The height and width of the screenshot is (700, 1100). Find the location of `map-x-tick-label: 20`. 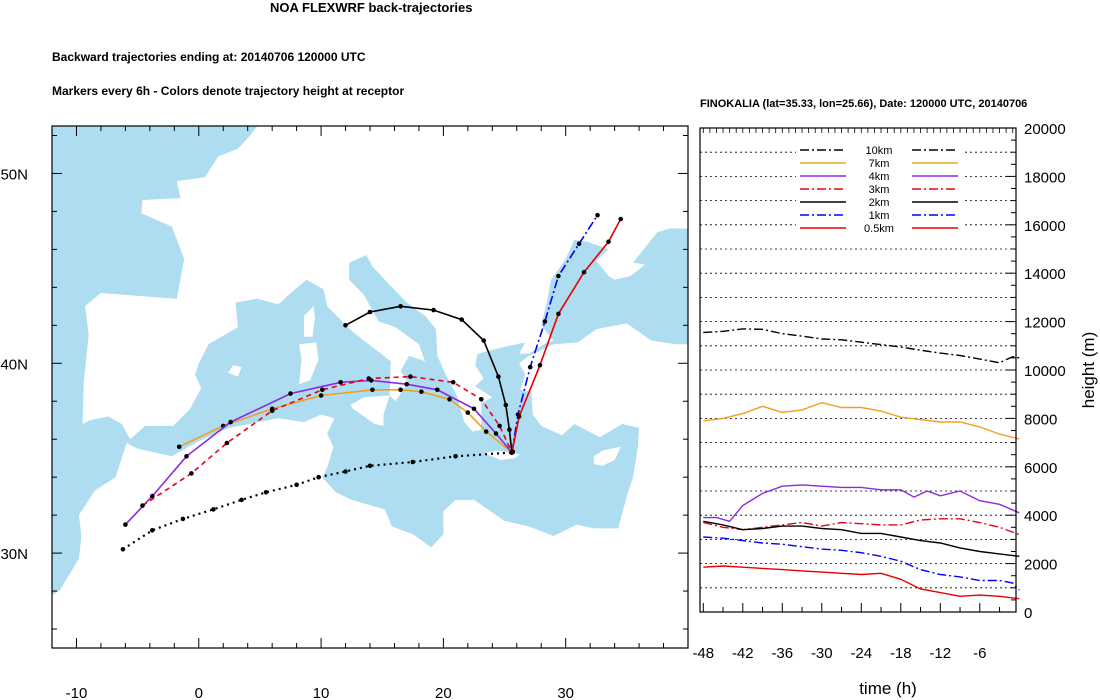

map-x-tick-label: 20 is located at coordinates (443, 692).